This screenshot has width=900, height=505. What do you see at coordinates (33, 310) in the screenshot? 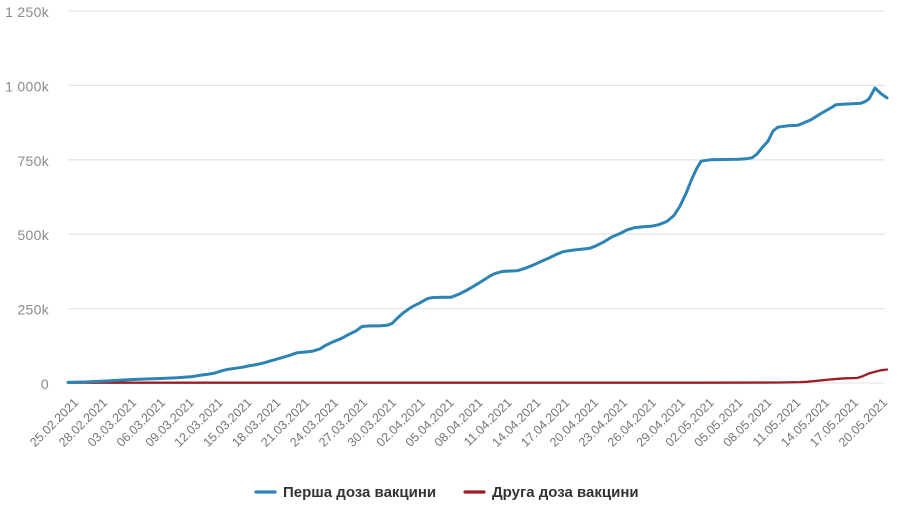
I see `svg-text: 250k` at bounding box center [33, 310].